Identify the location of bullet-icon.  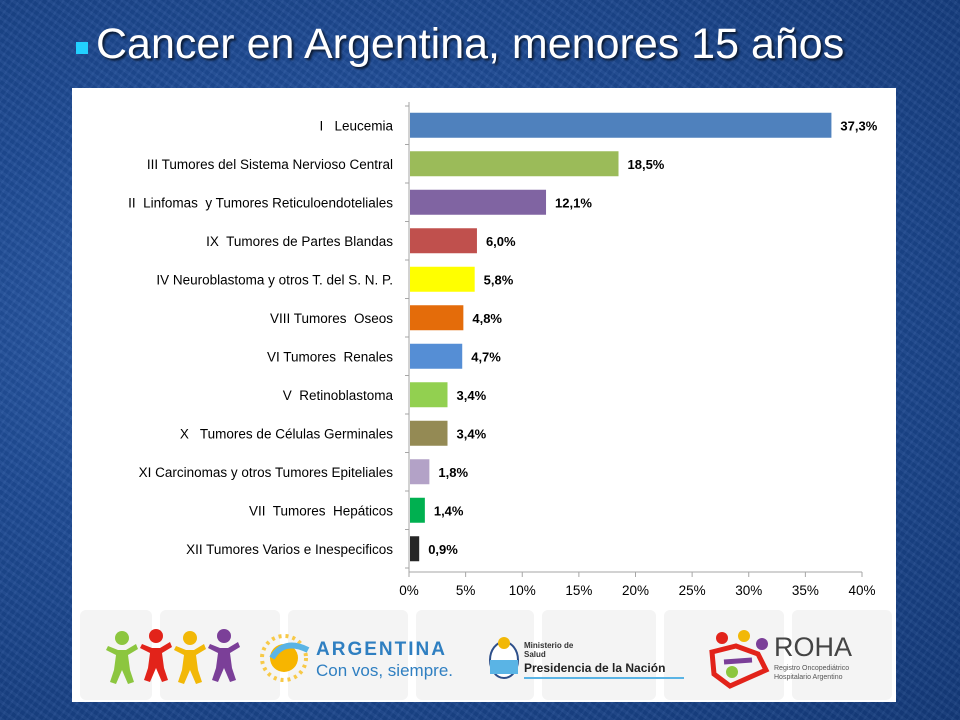
(82, 48).